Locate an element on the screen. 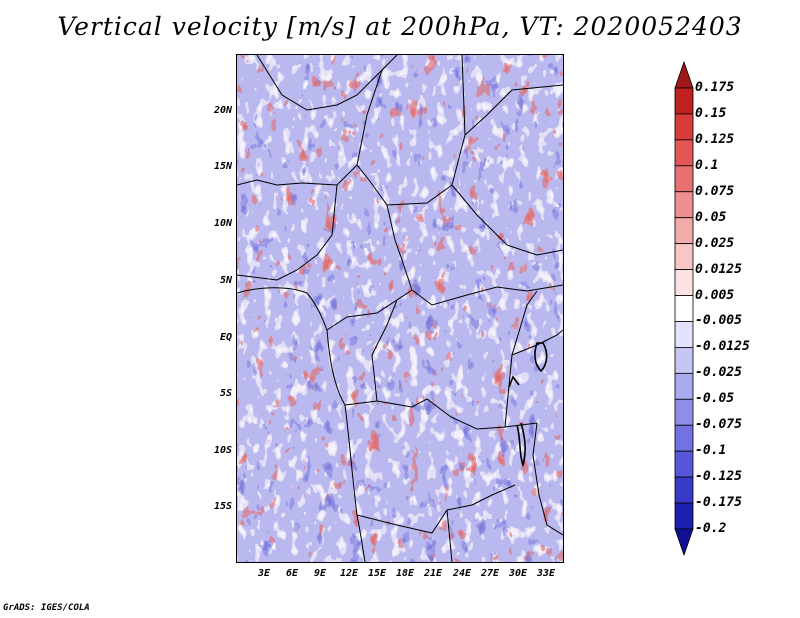 The image size is (800, 618). colorbar-level-label: -0.025 is located at coordinates (718, 373).